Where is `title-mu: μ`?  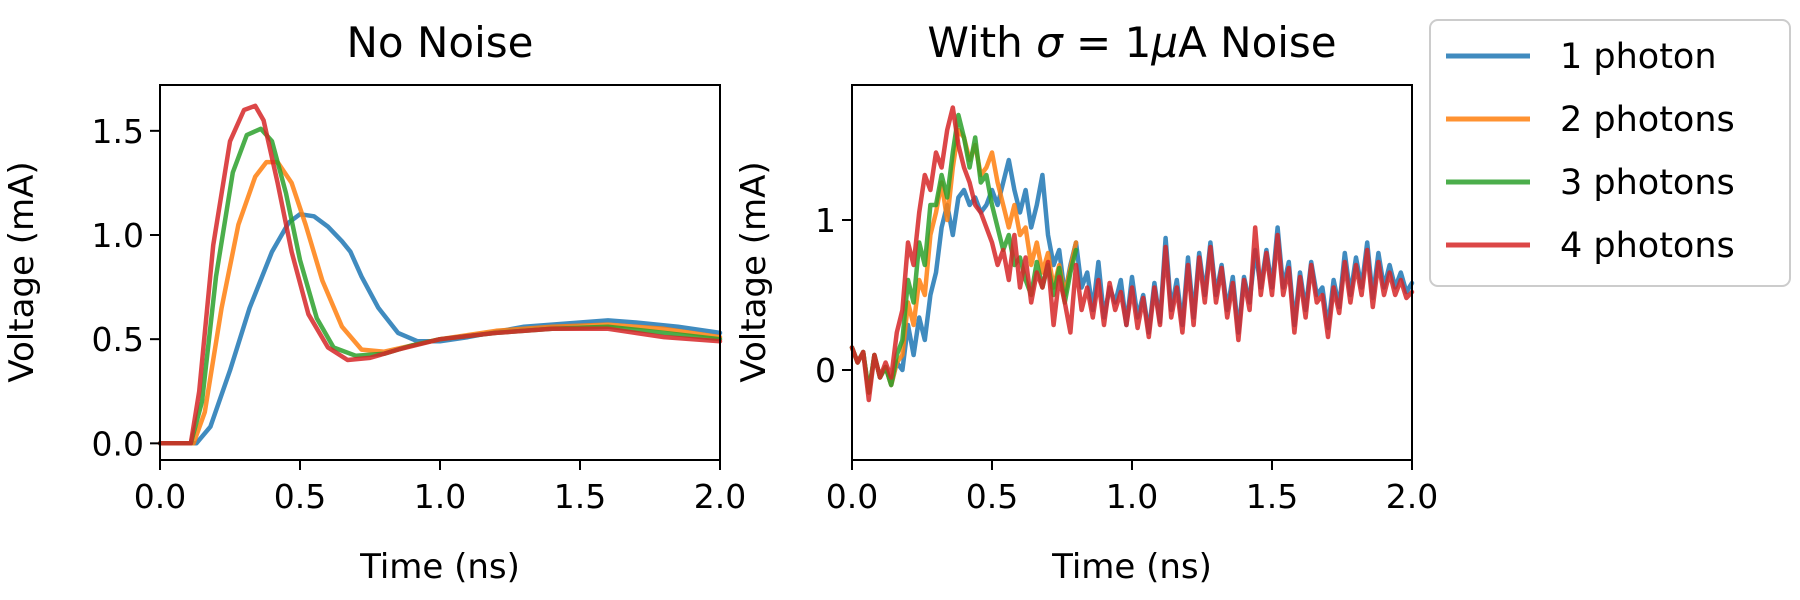 title-mu: μ is located at coordinates (1164, 42).